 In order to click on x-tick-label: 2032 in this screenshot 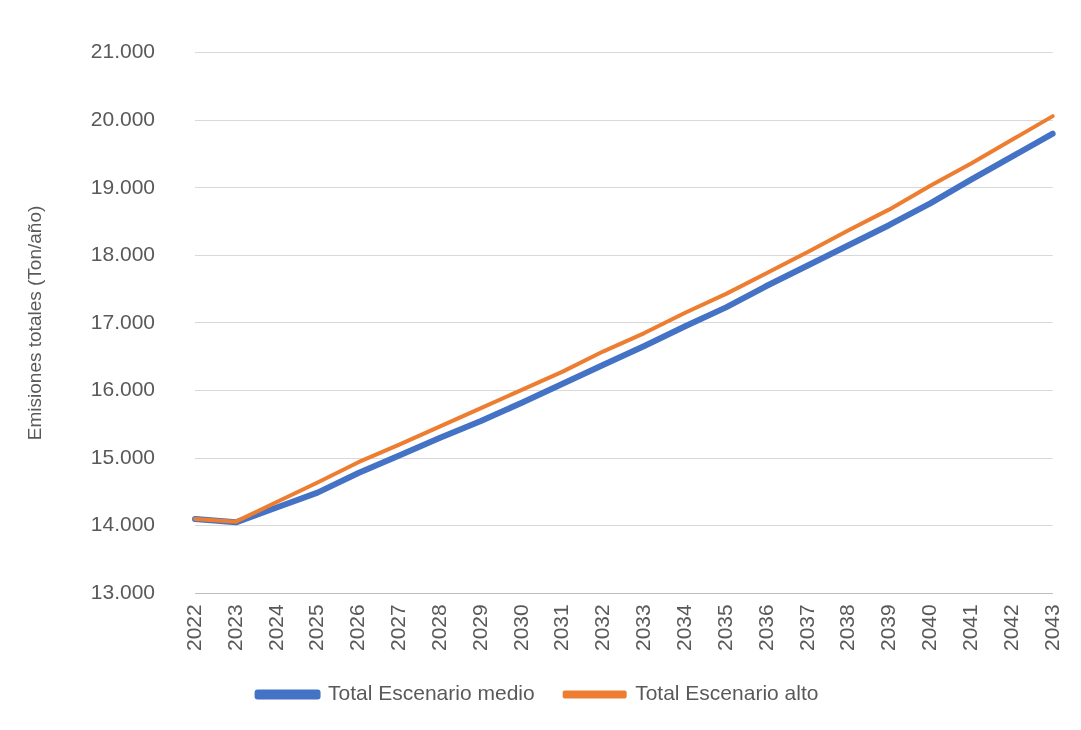, I will do `click(602, 627)`.